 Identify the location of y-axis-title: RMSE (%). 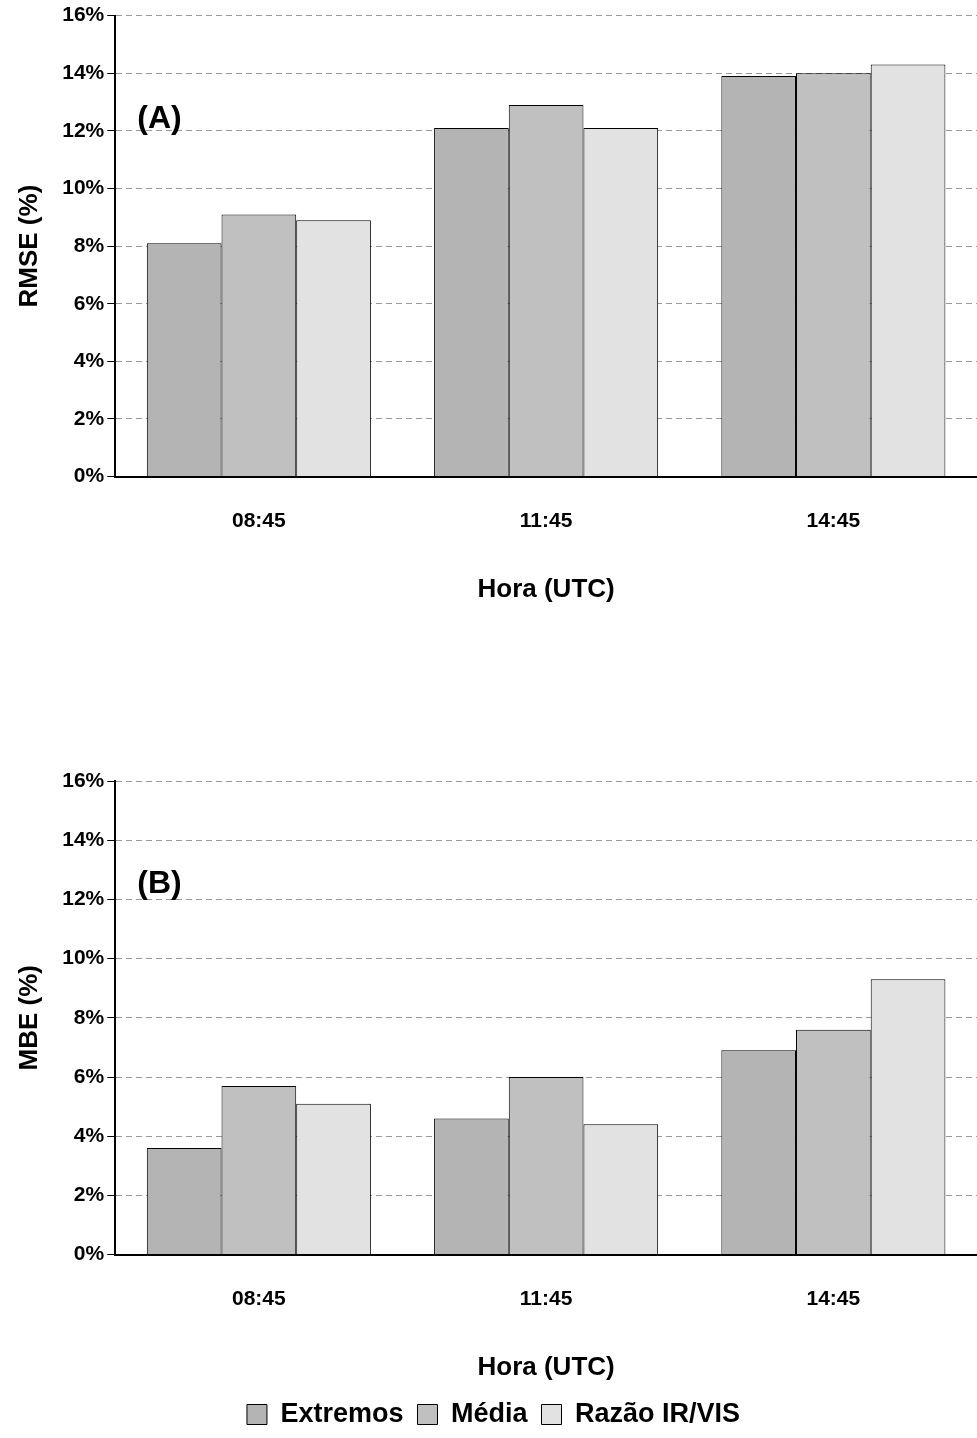
(27, 246).